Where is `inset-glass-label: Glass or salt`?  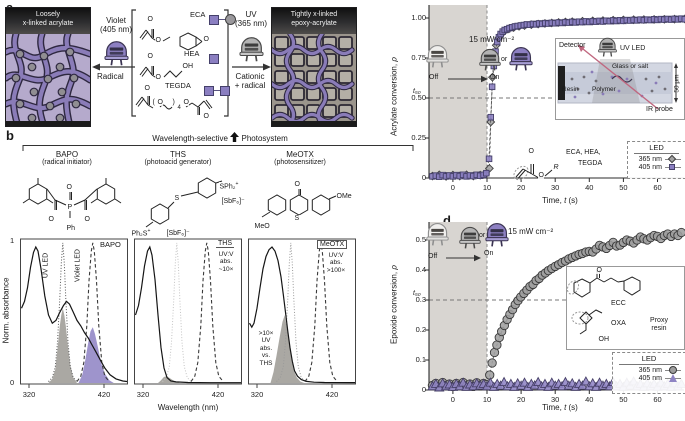
inset-glass-label: Glass or salt is located at coordinates (630, 66).